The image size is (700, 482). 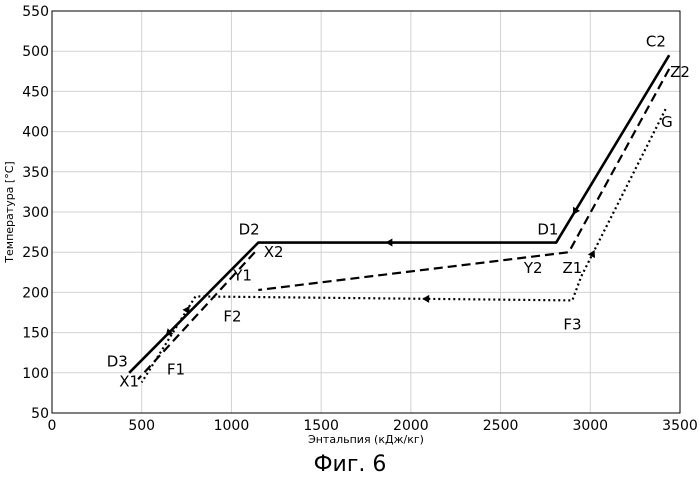 I want to click on point-label: F3, so click(x=572, y=324).